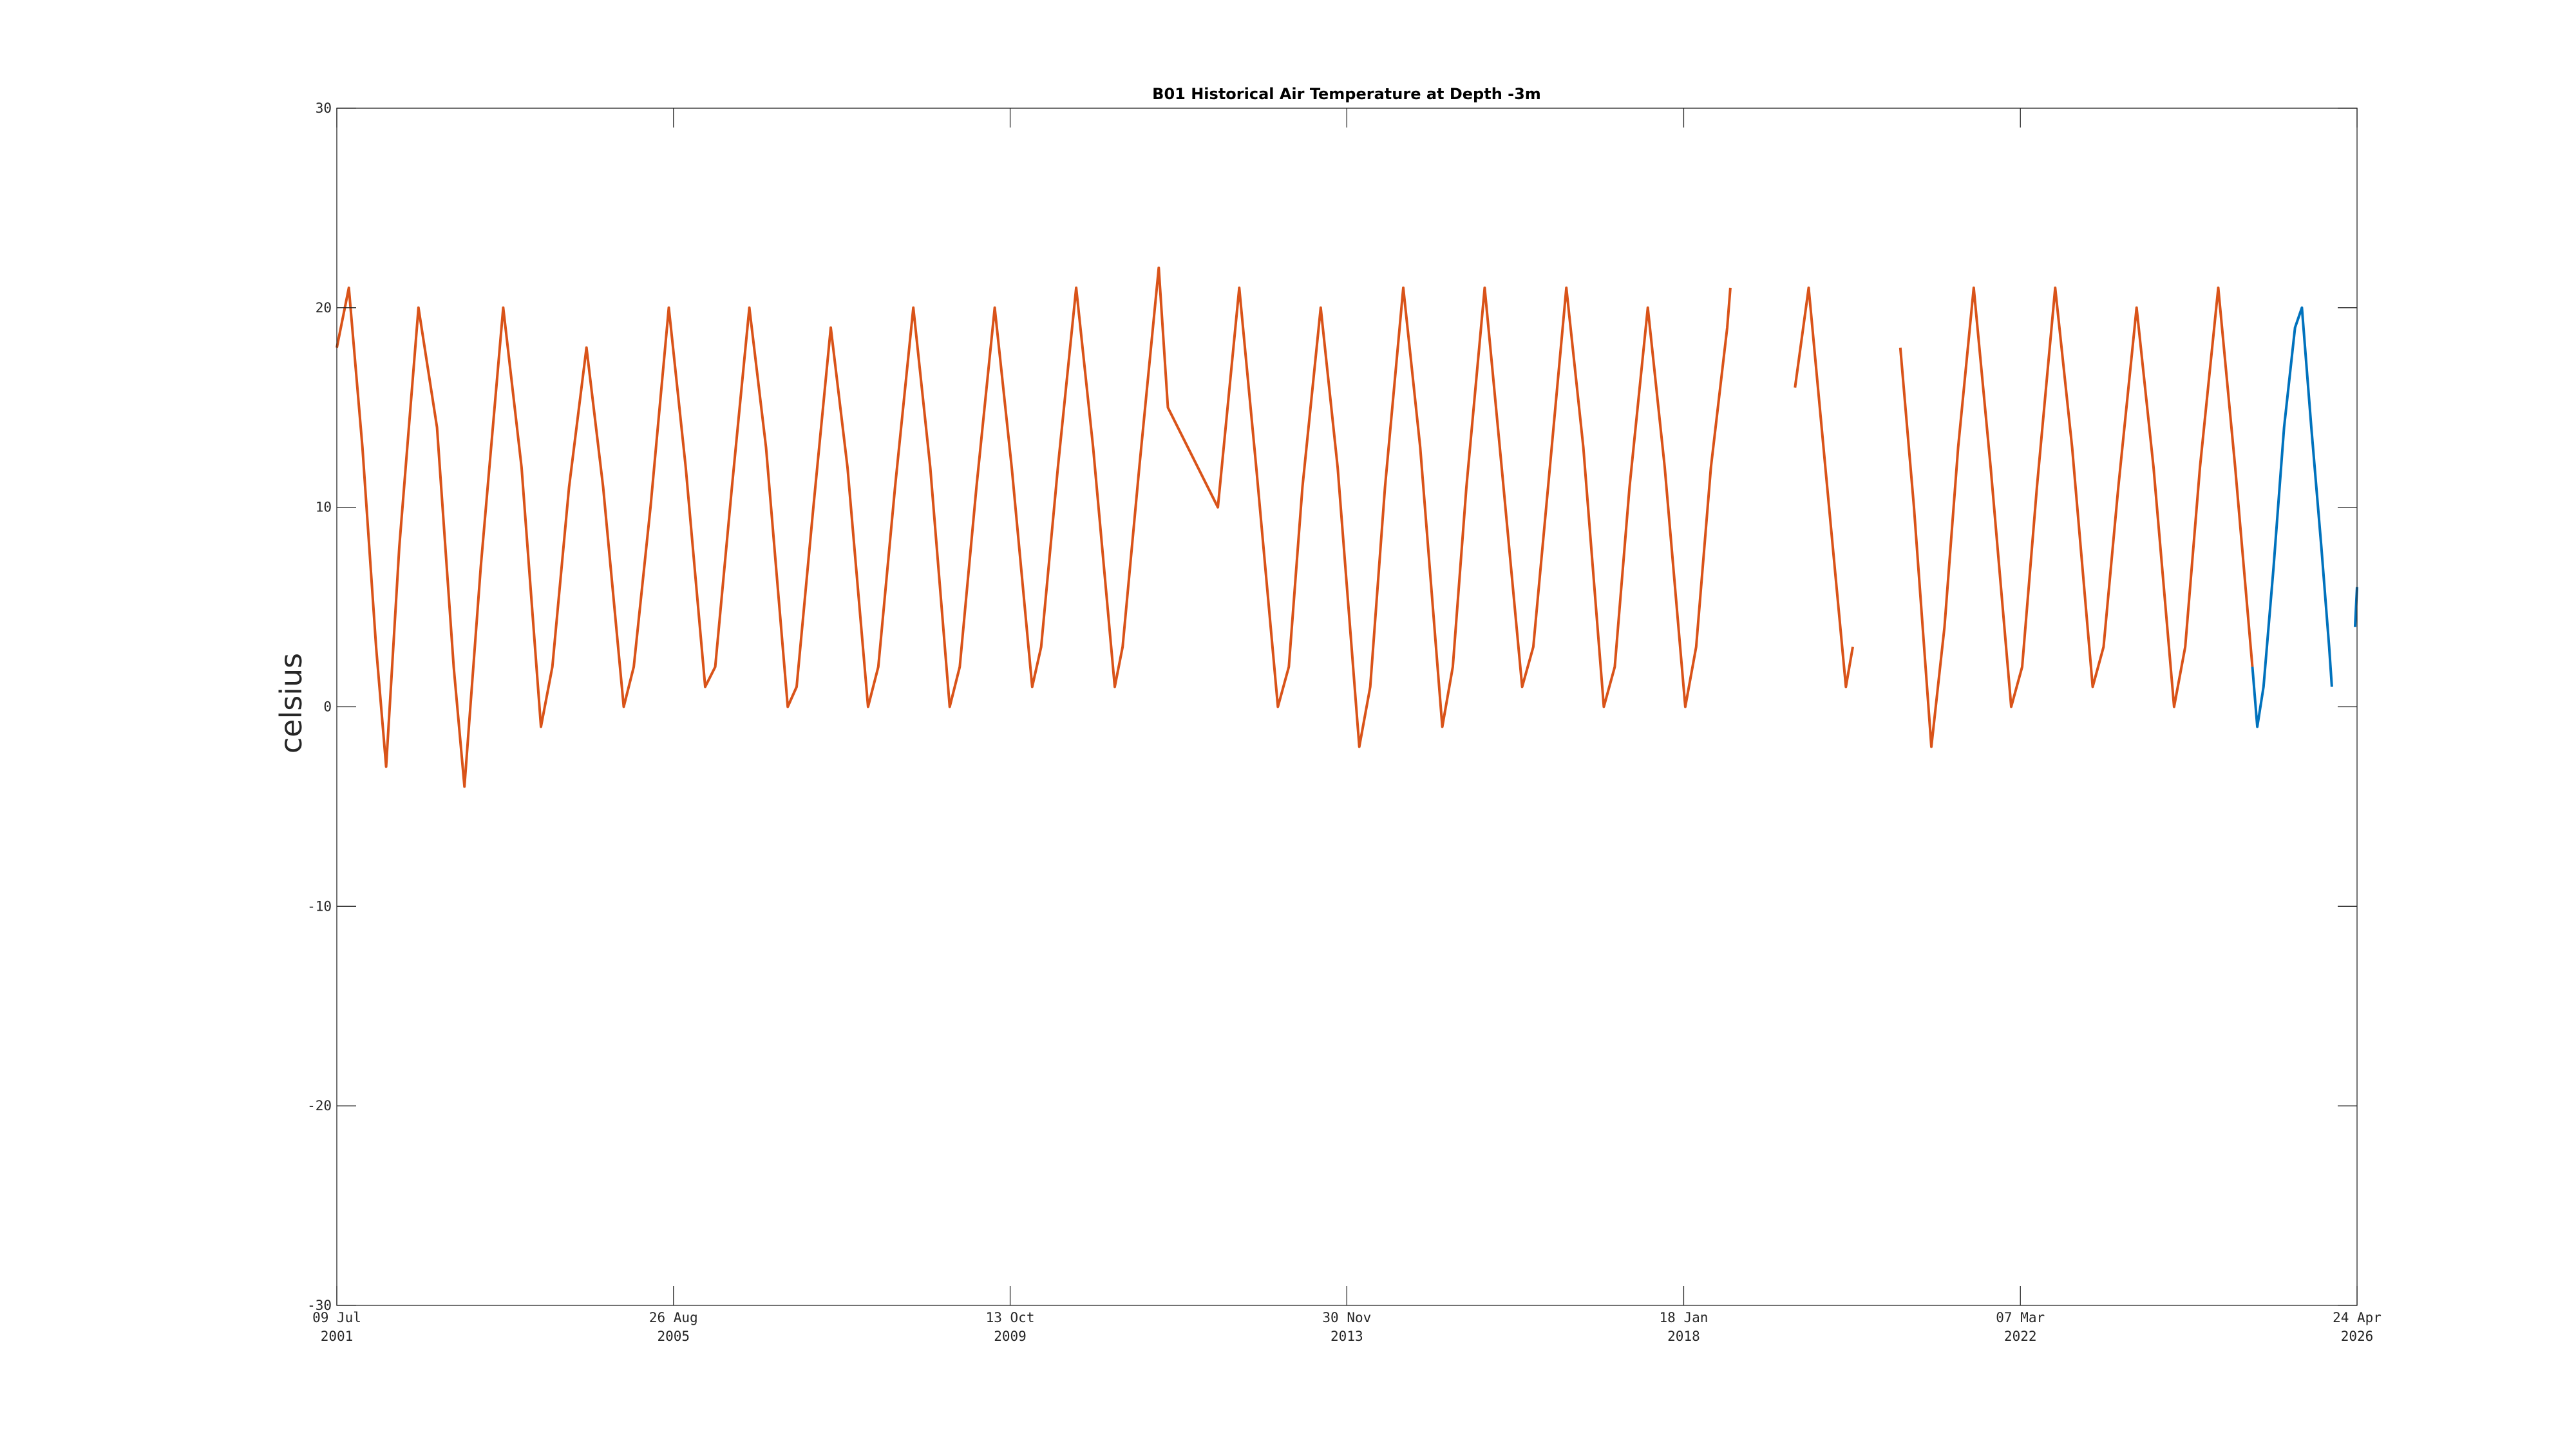 The width and height of the screenshot is (2576, 1449). Describe the element at coordinates (2357, 1337) in the screenshot. I see `x-tick-label-year: 2026` at that location.